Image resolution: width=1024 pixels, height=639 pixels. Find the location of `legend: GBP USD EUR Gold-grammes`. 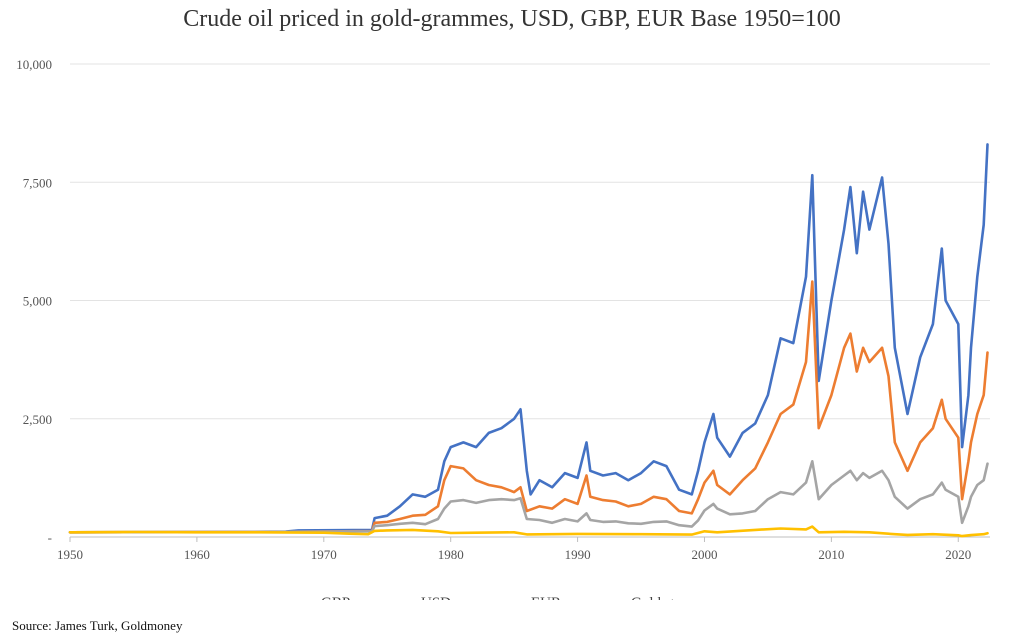

legend: GBP USD EUR Gold-grammes is located at coordinates (521, 597).